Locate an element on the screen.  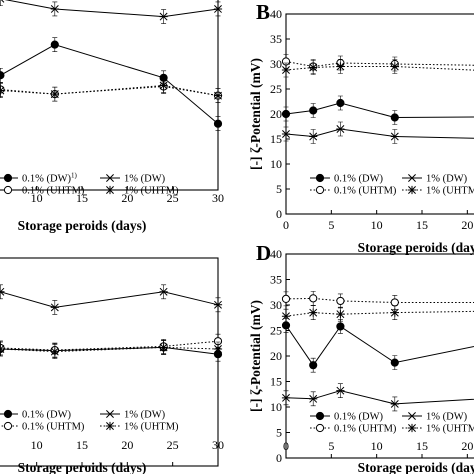
x-tick-label: 25 is located at coordinates (173, 445).